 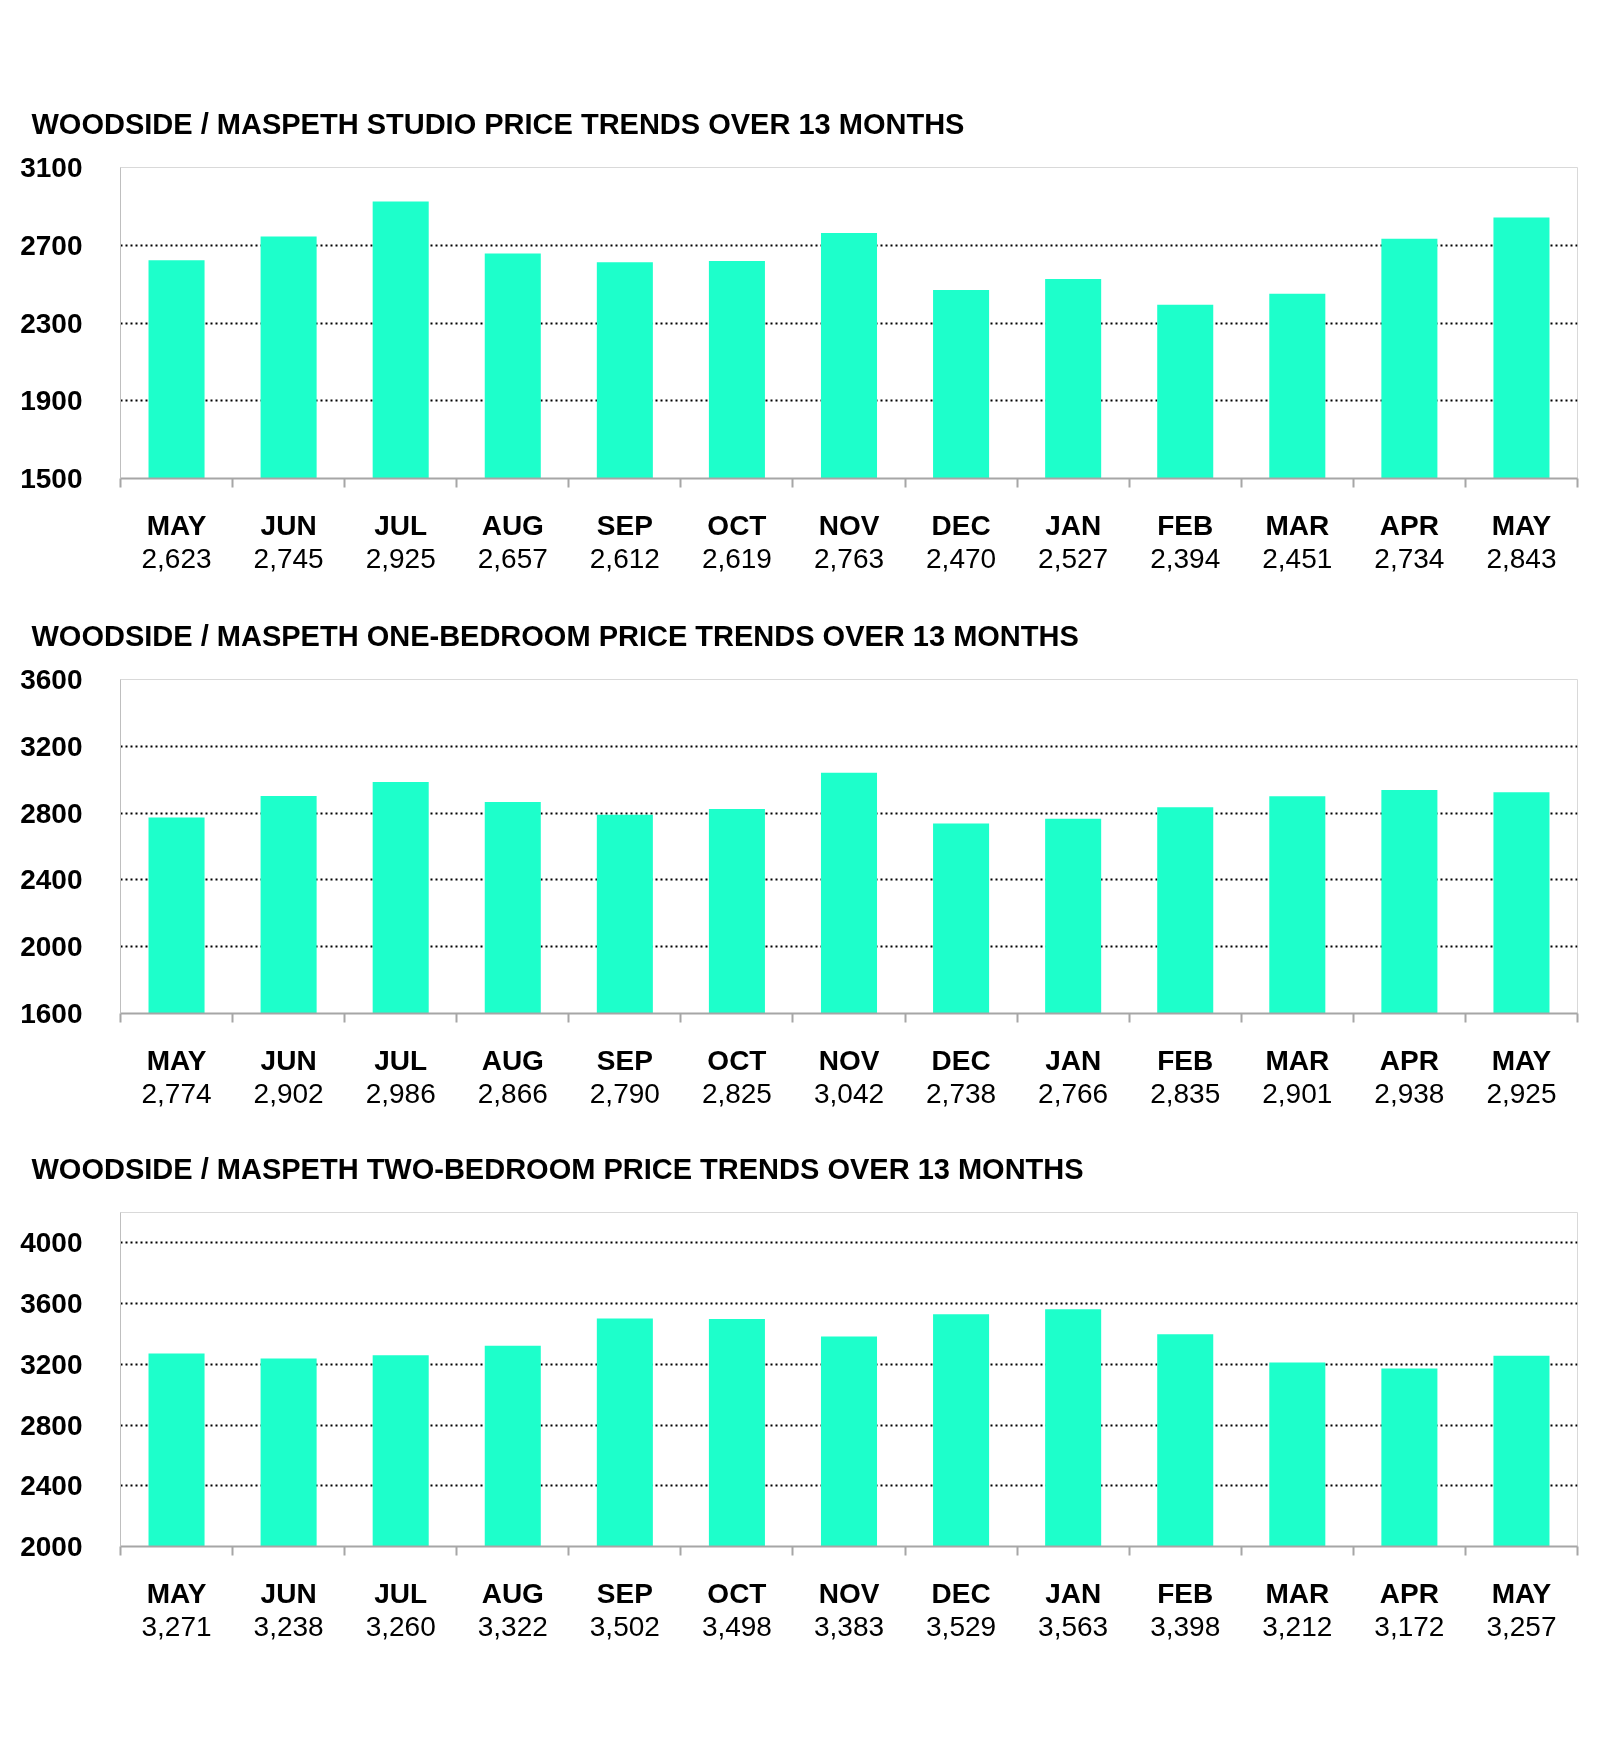 What do you see at coordinates (624, 558) in the screenshot?
I see `data-label: 2,612` at bounding box center [624, 558].